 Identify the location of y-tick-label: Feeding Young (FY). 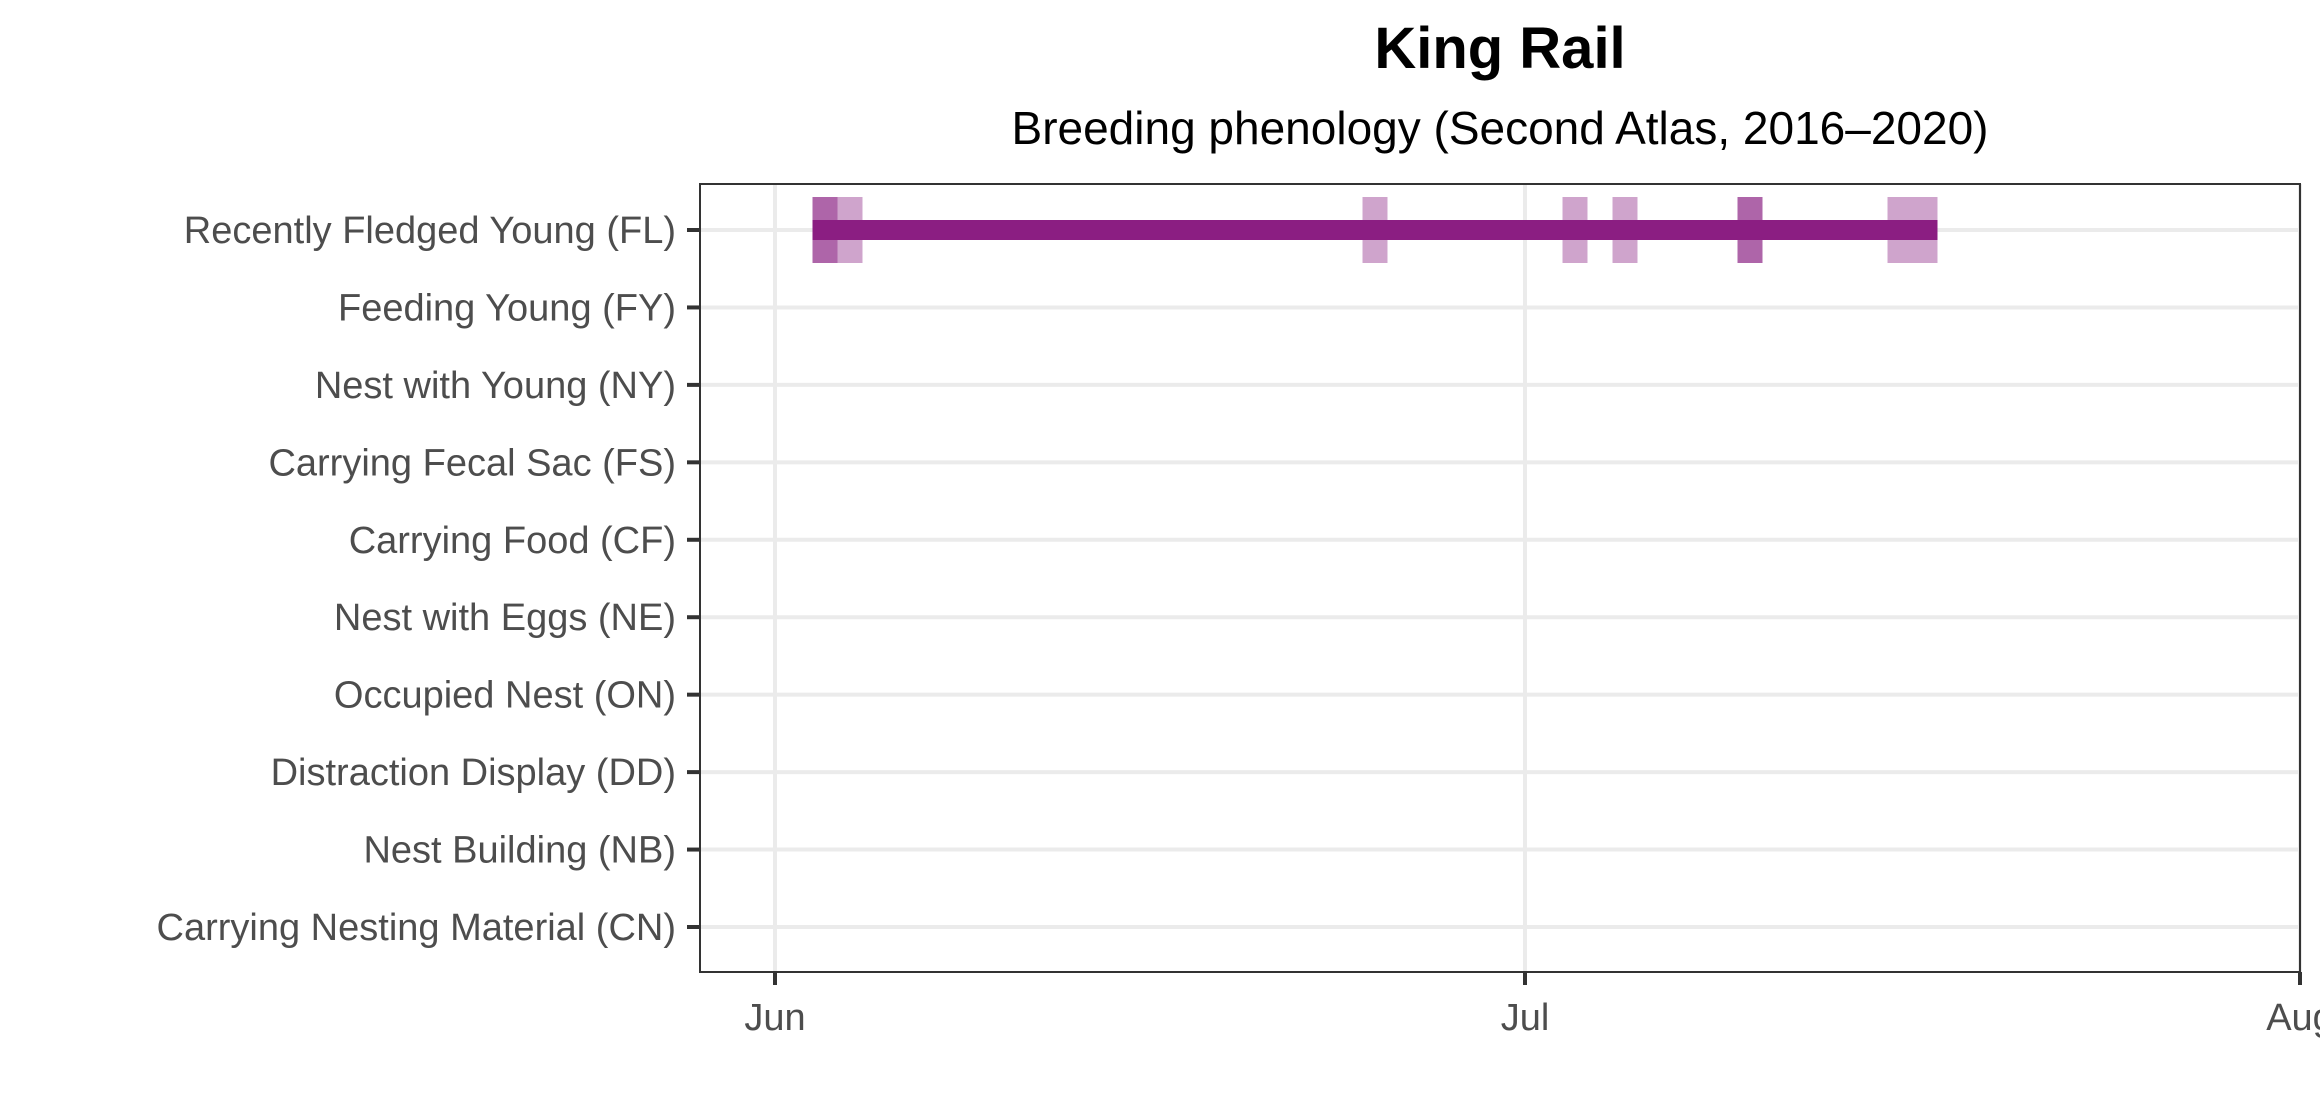
(507, 308).